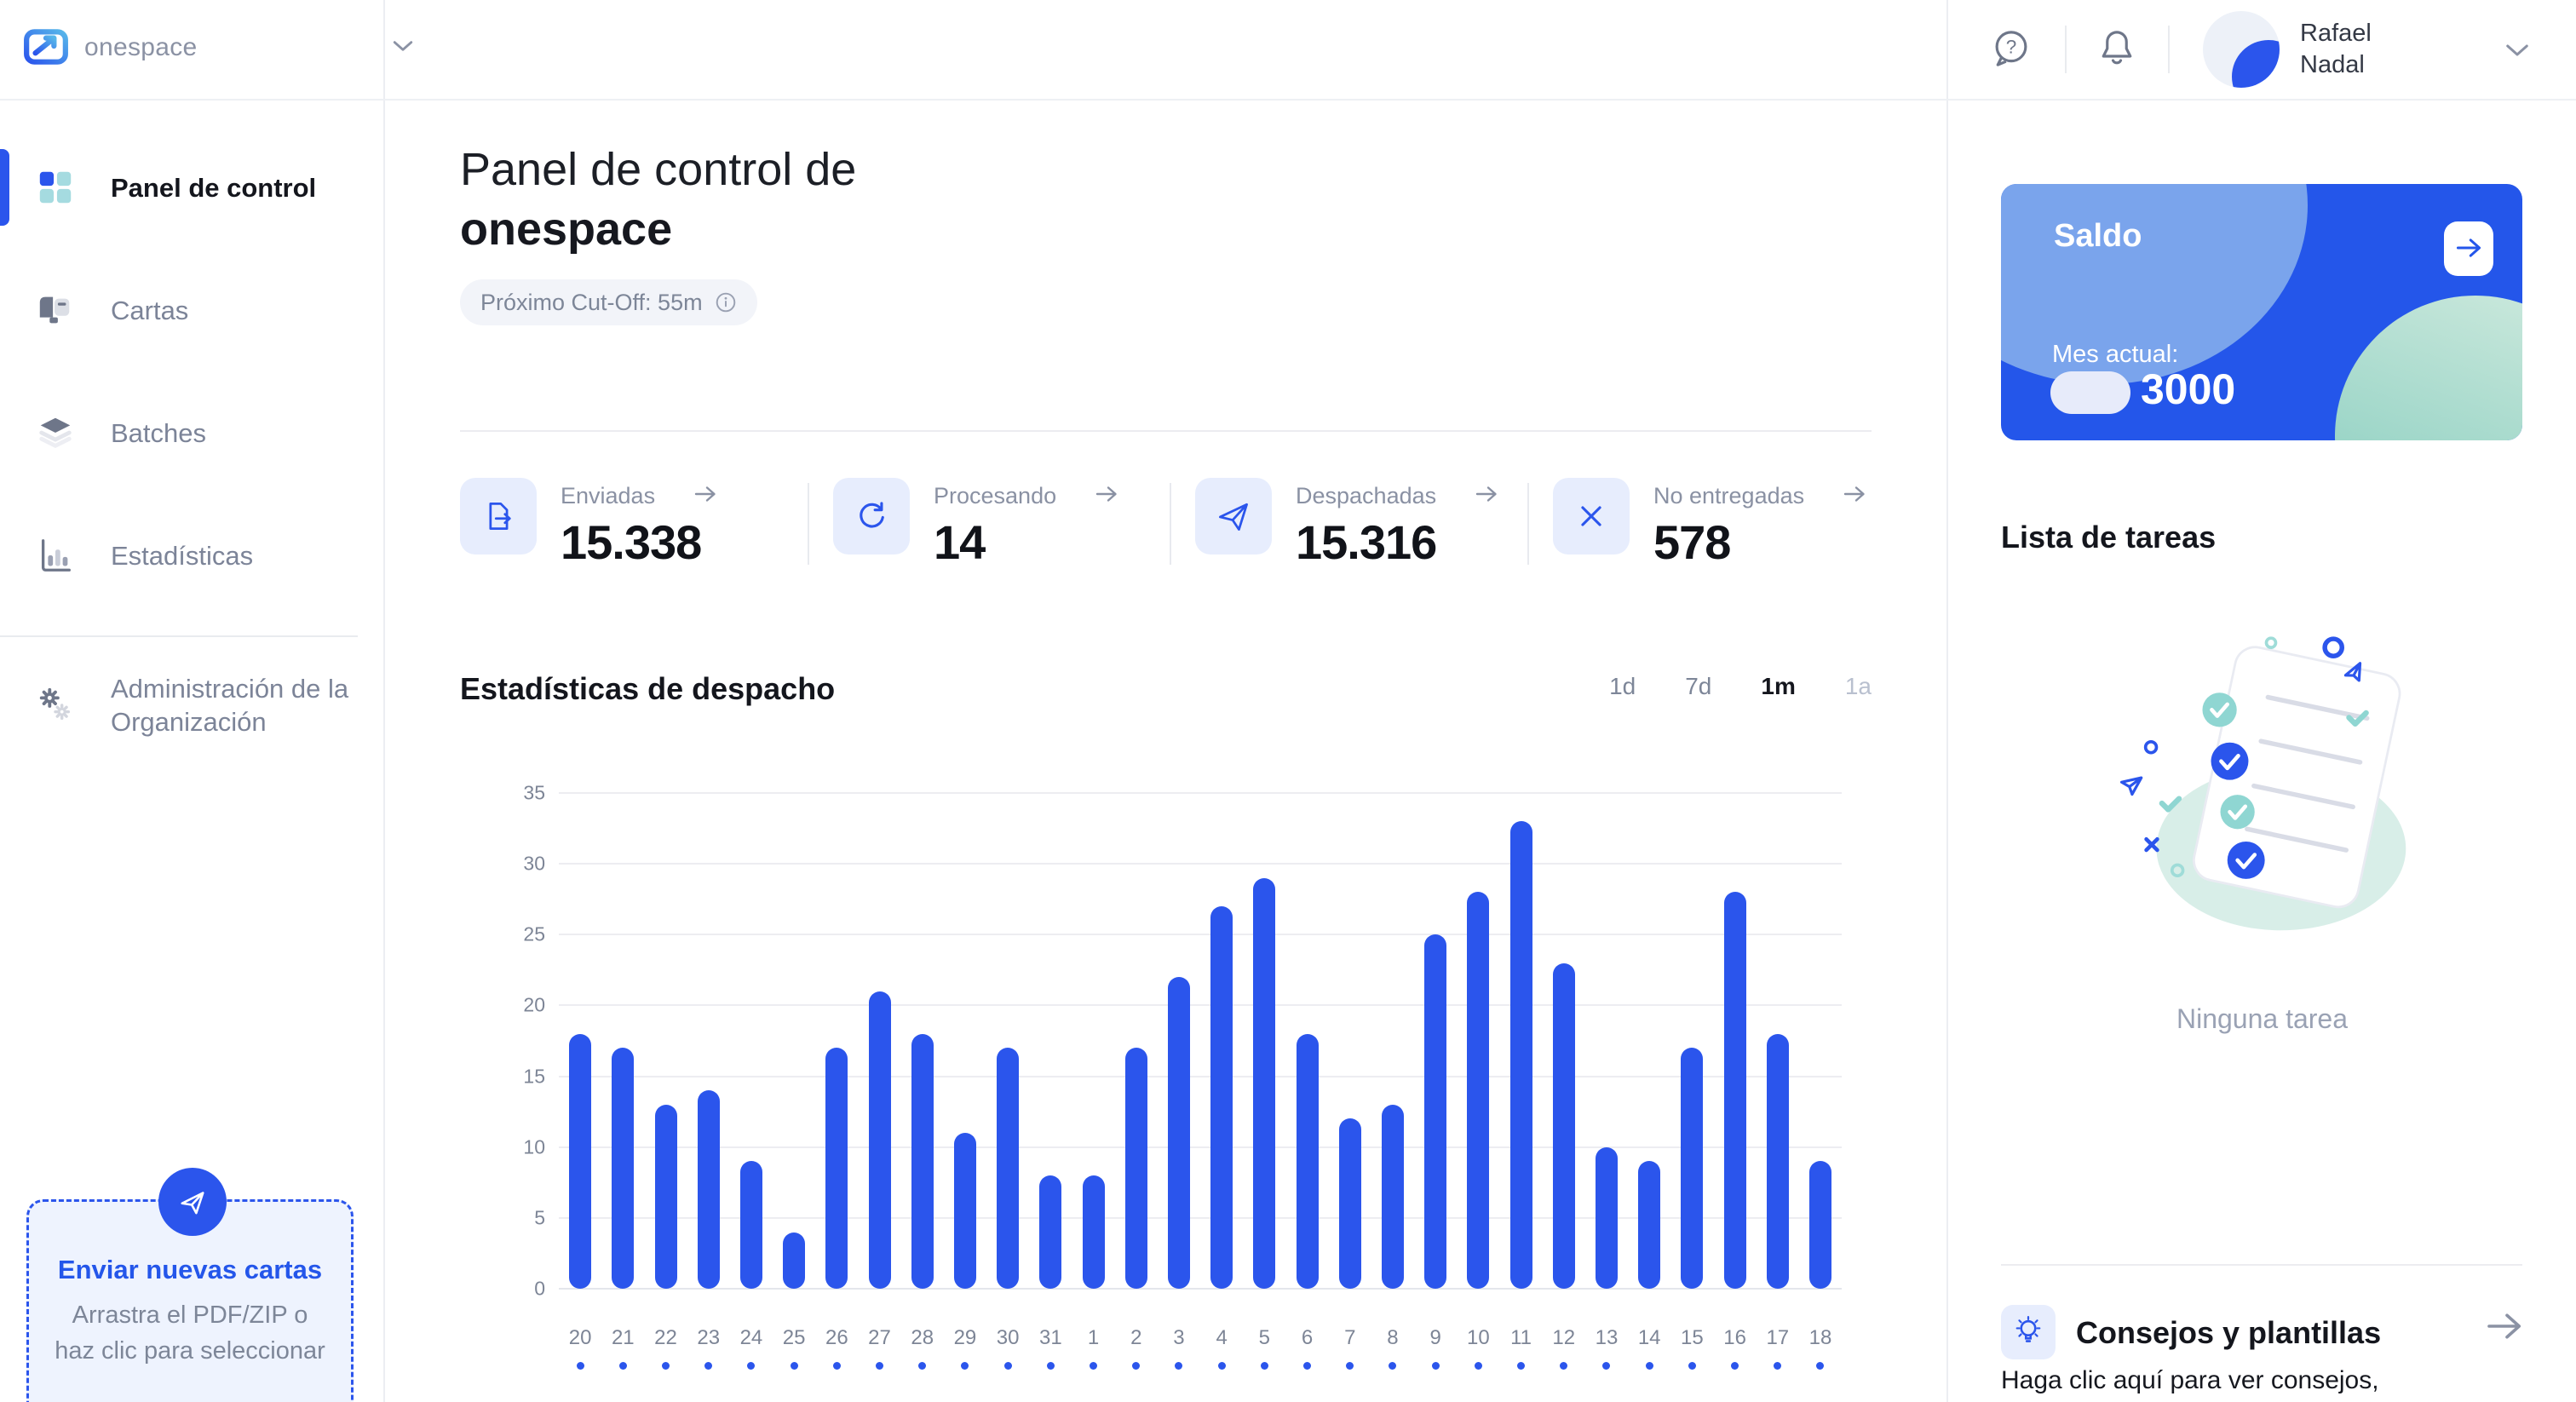 The image size is (2576, 1402). I want to click on y-tick-label: 15, so click(534, 1076).